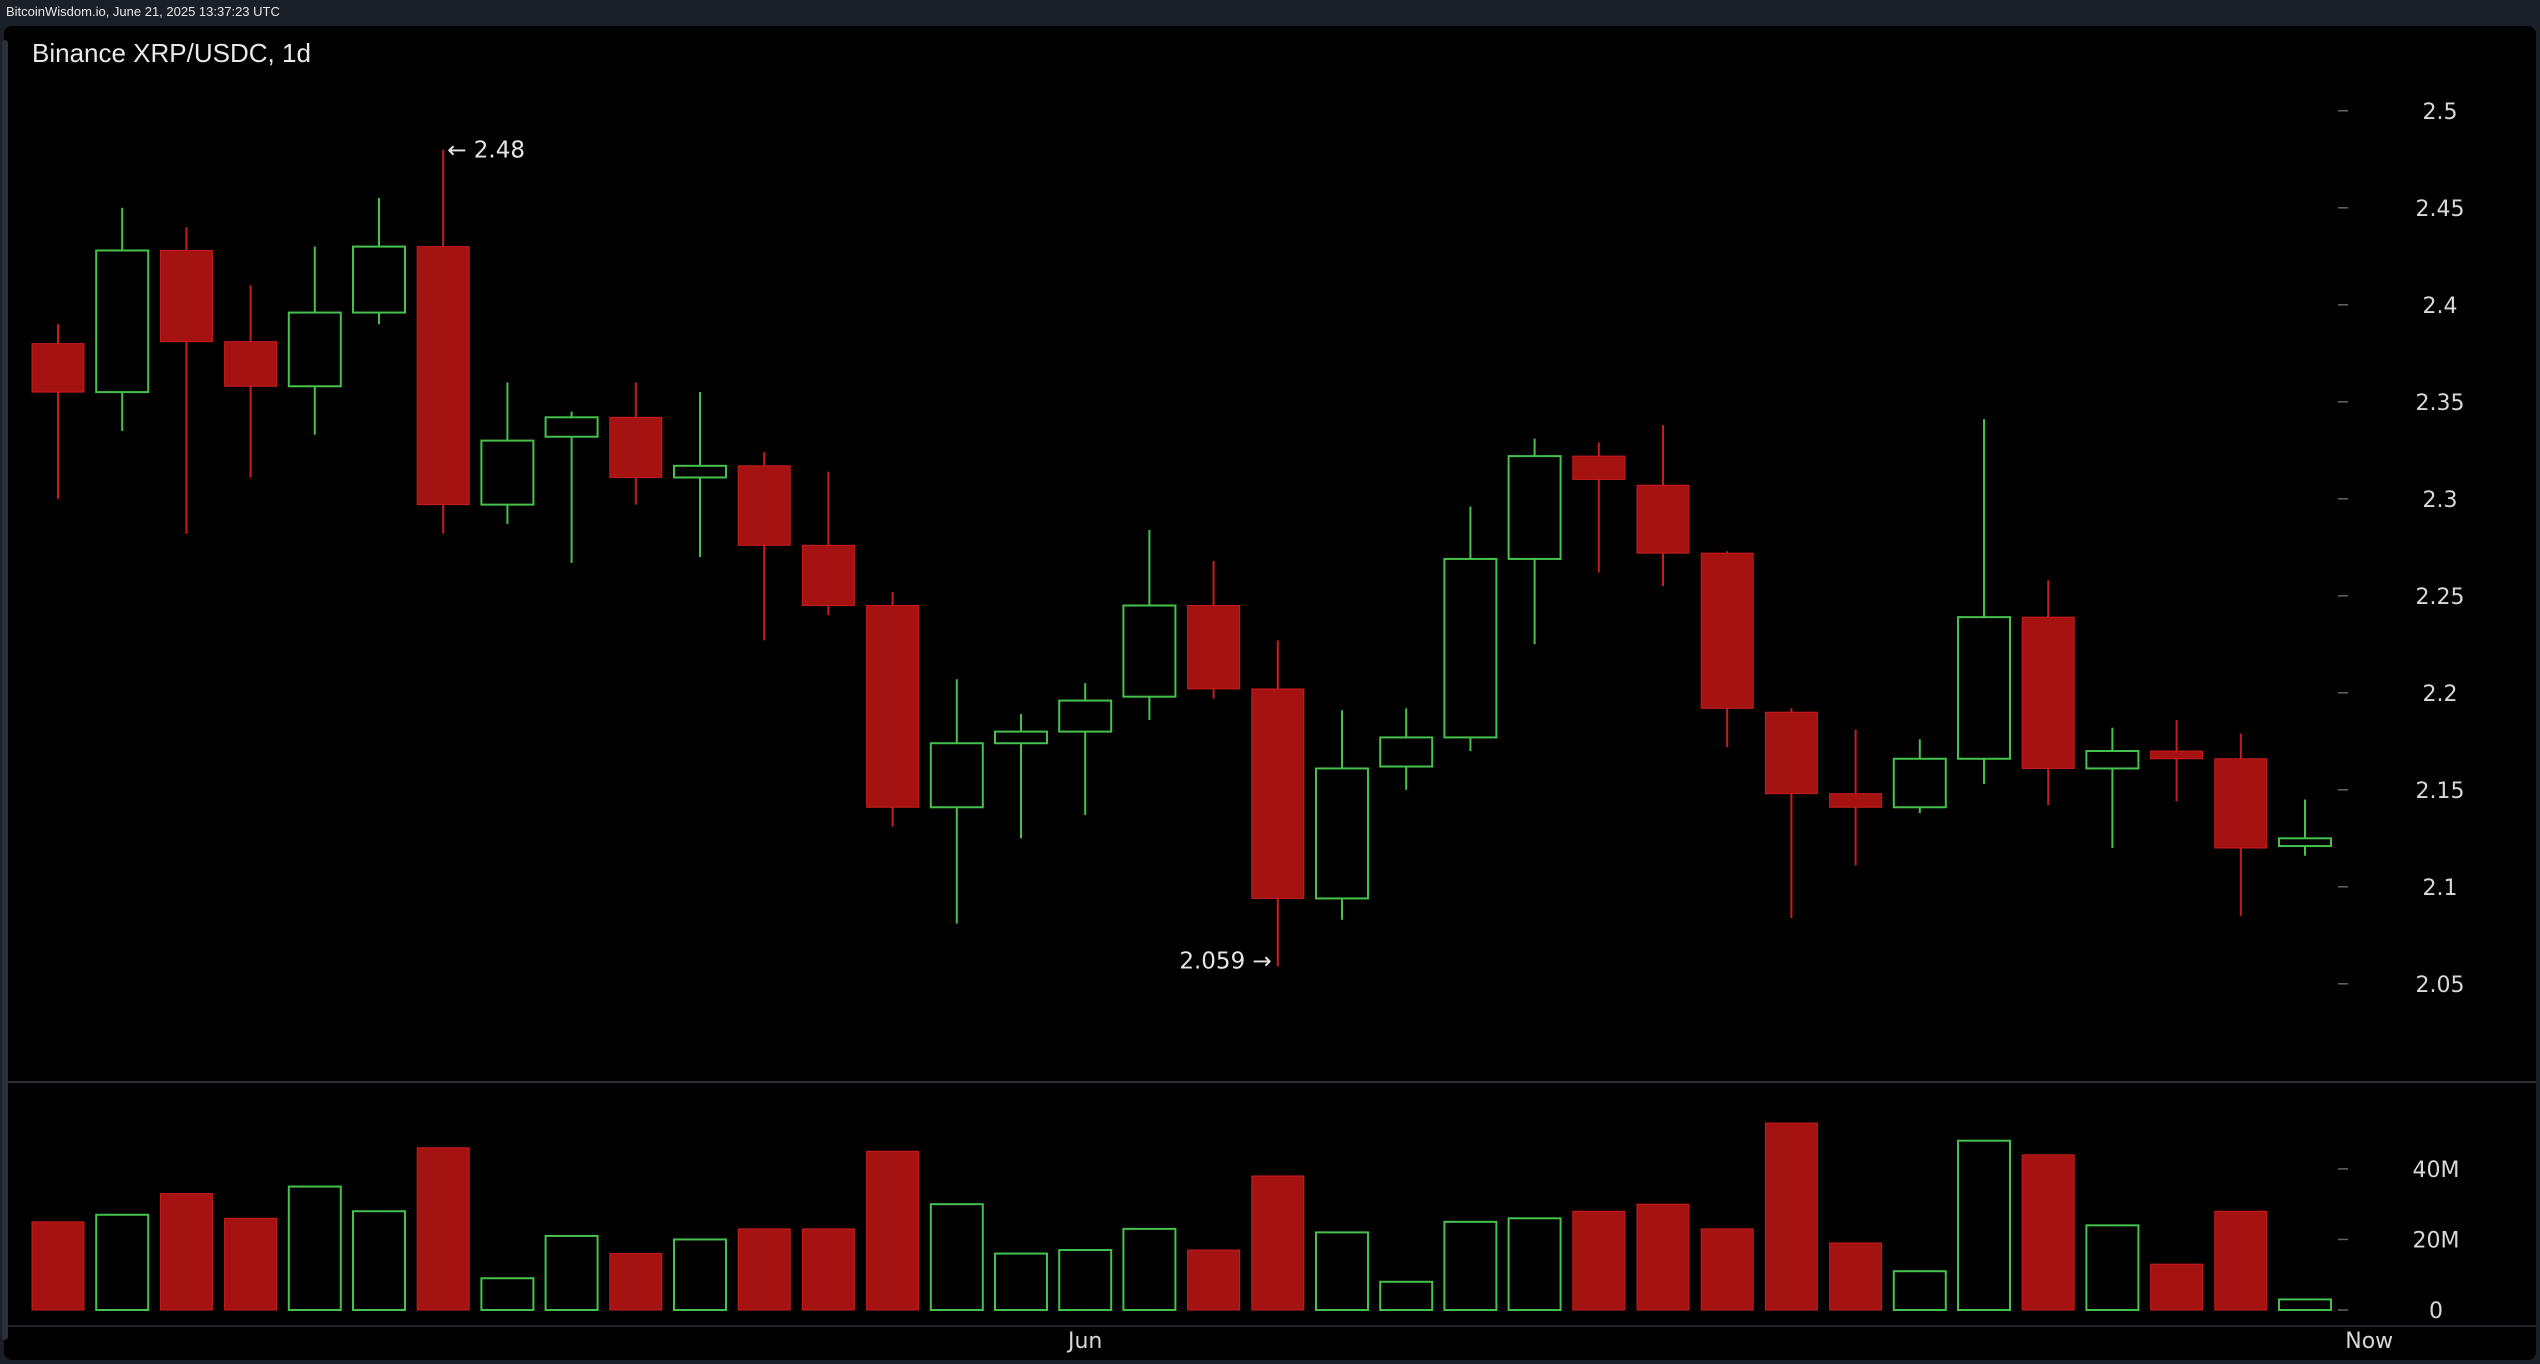  What do you see at coordinates (486, 151) in the screenshot?
I see `high-annotation: ← 2.48` at bounding box center [486, 151].